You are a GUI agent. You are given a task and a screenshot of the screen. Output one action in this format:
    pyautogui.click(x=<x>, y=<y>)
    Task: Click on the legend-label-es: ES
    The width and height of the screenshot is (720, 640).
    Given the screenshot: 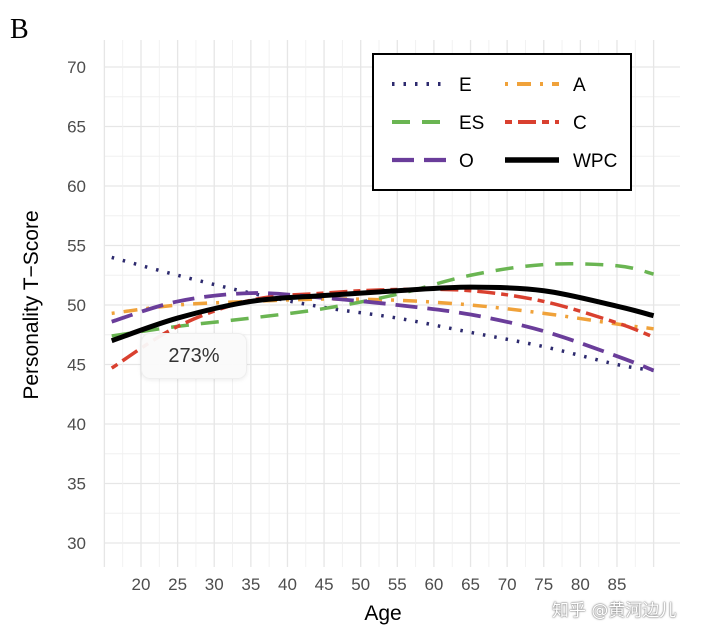 What is the action you would take?
    pyautogui.click(x=471, y=123)
    